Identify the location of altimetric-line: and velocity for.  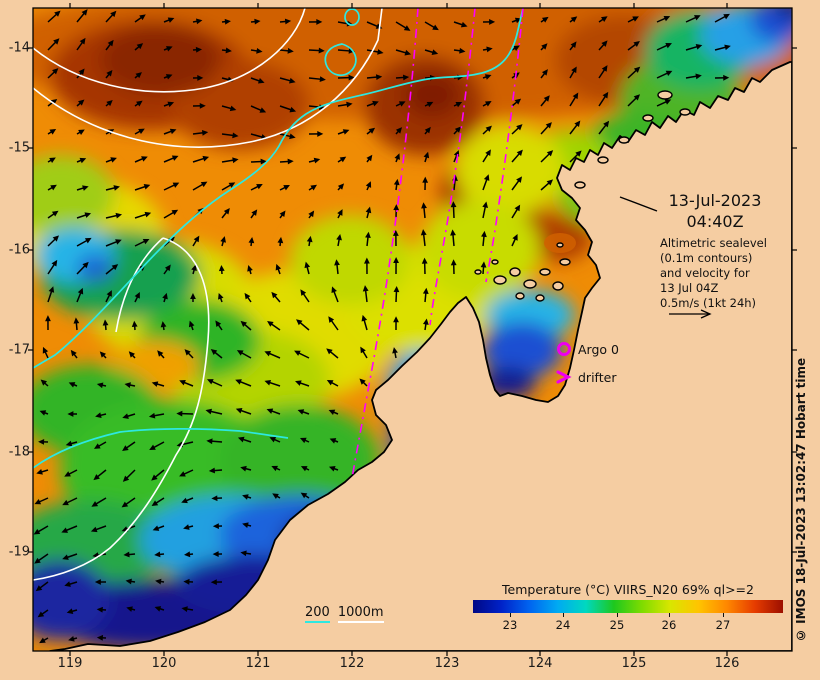
(705, 273).